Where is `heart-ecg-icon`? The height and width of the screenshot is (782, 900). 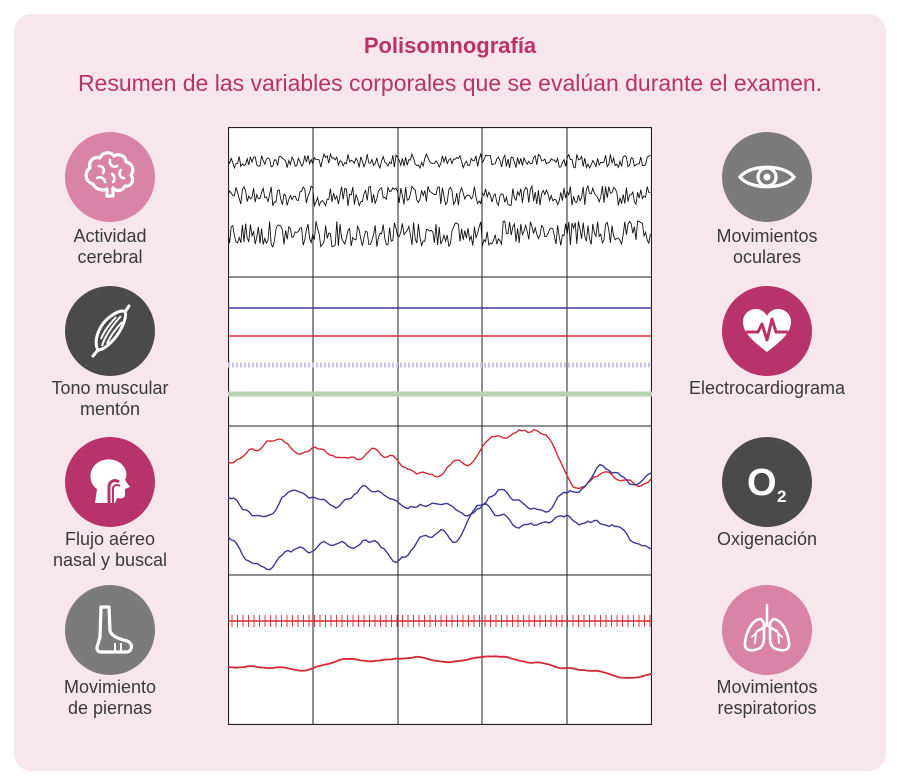 heart-ecg-icon is located at coordinates (767, 331).